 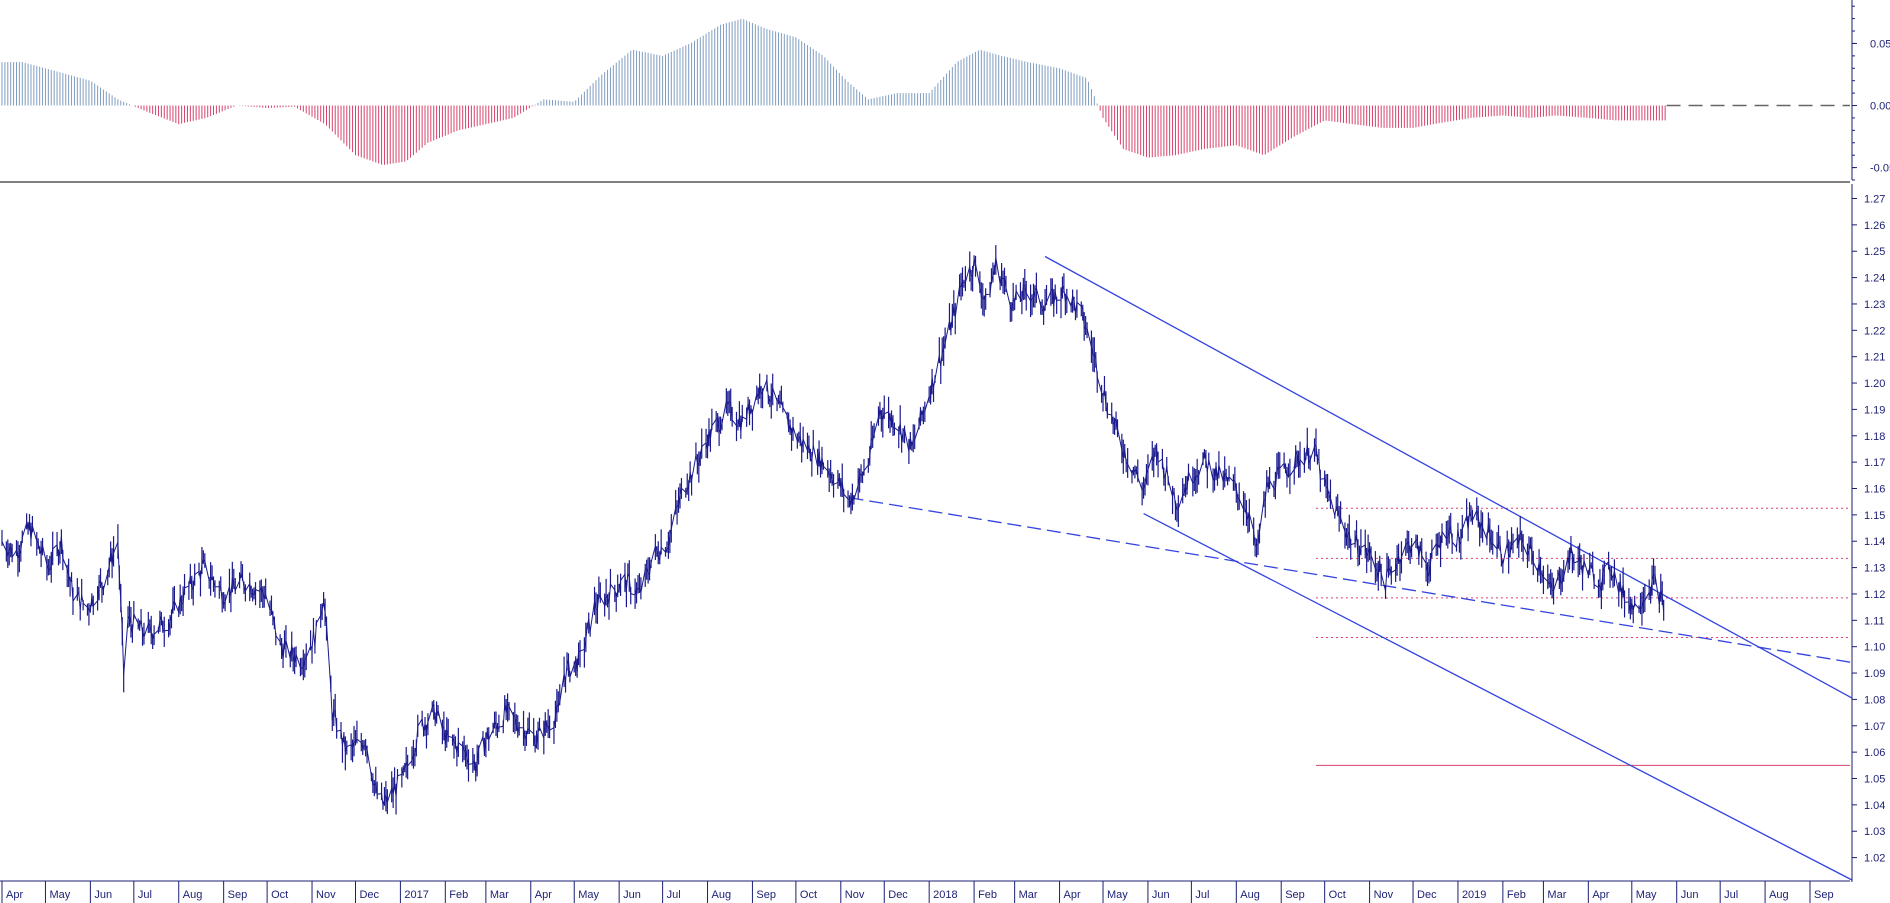 What do you see at coordinates (1874, 305) in the screenshot?
I see `price-y-tick-label: 1.23` at bounding box center [1874, 305].